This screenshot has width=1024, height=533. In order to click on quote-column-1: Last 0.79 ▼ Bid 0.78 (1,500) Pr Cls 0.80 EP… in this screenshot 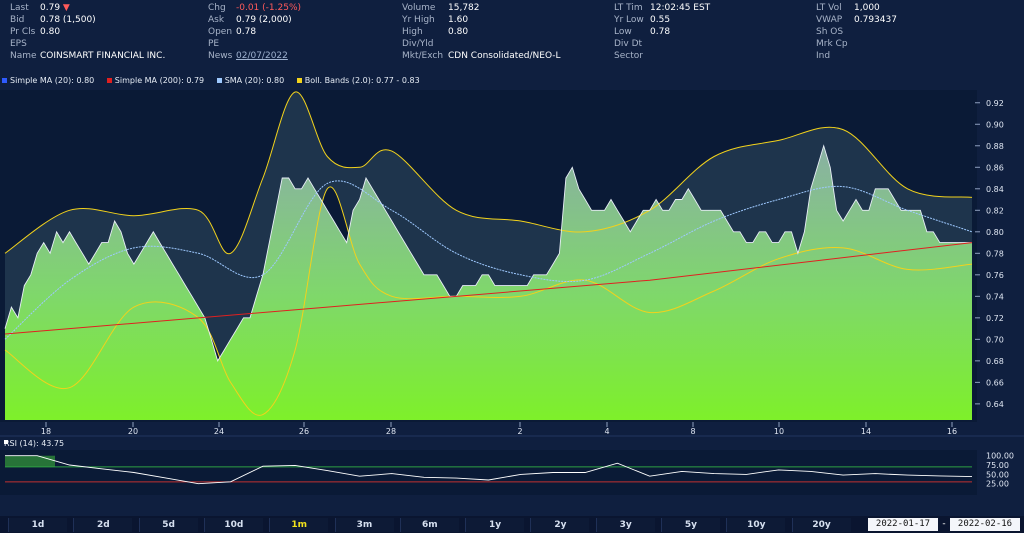, I will do `click(87, 32)`.